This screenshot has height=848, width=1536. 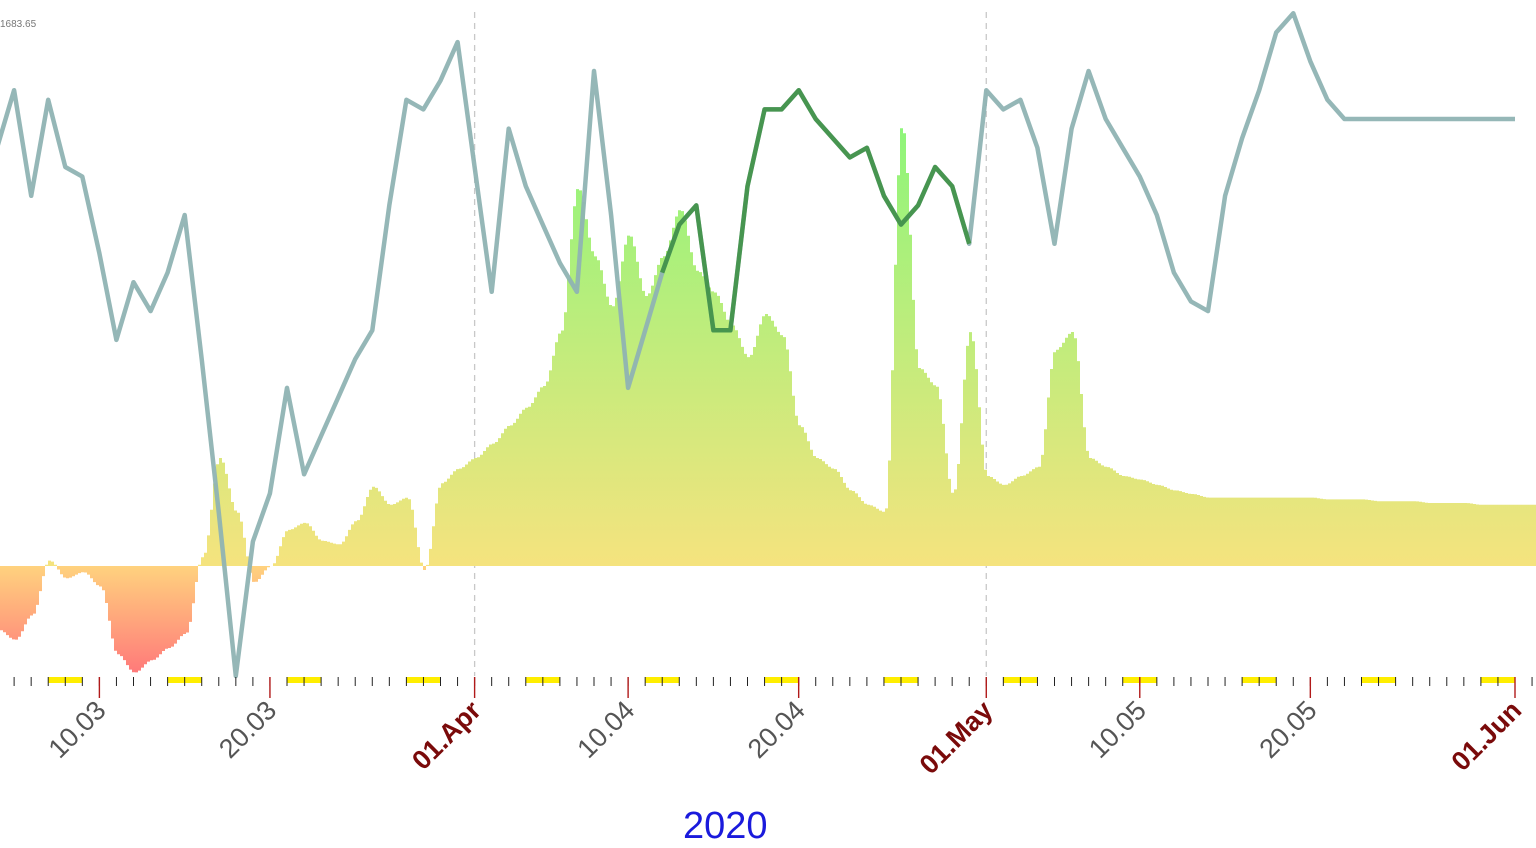 I want to click on tick-label: 01.May, so click(x=956, y=737).